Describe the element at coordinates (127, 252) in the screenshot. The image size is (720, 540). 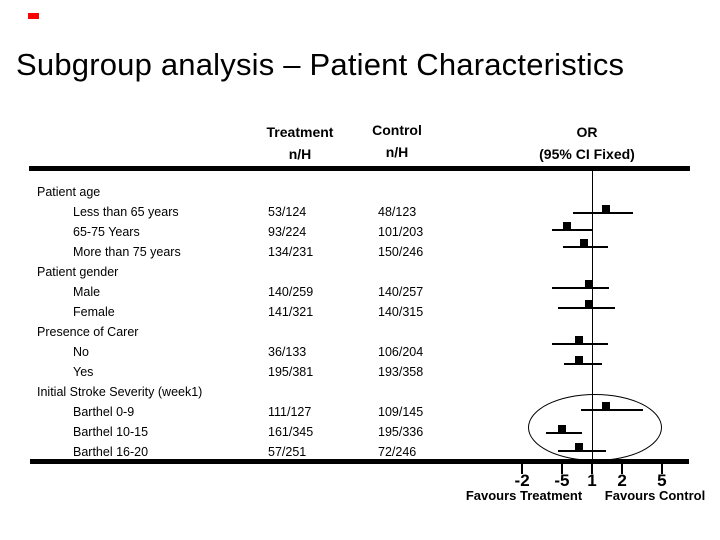
I see `row-label-subgroup: More than 75 years` at that location.